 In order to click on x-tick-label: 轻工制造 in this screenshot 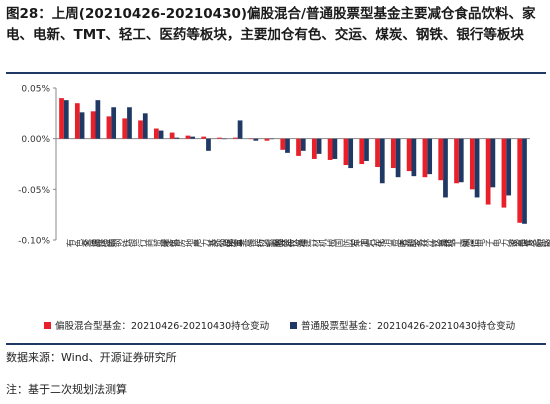, I will do `click(463, 244)`.